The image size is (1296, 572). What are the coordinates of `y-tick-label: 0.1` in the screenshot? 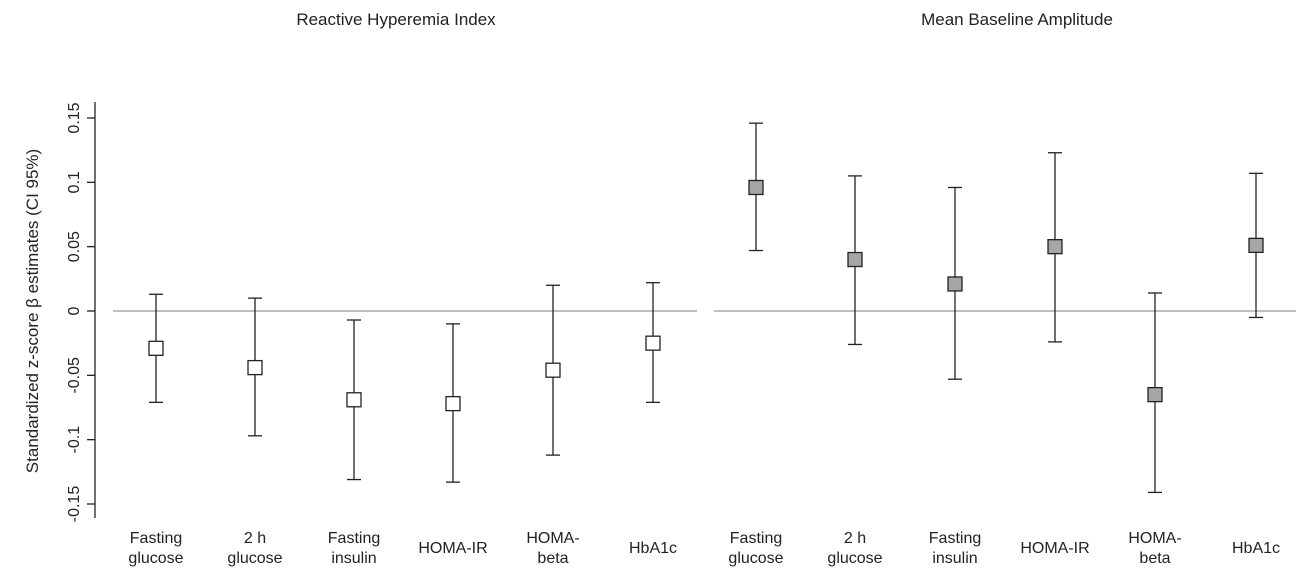 It's located at (74, 182).